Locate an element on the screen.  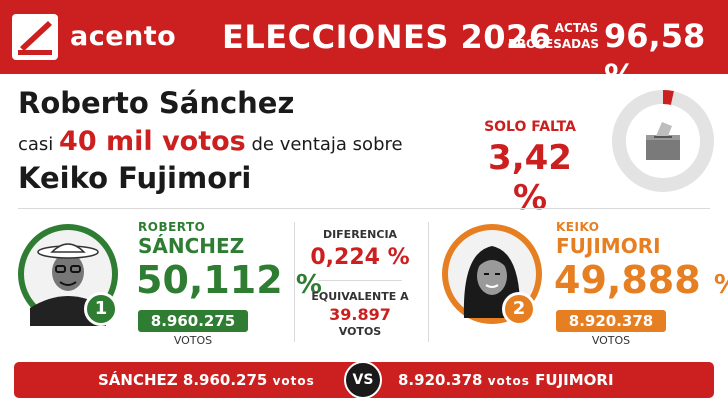
progress-donut is located at coordinates (663, 141).